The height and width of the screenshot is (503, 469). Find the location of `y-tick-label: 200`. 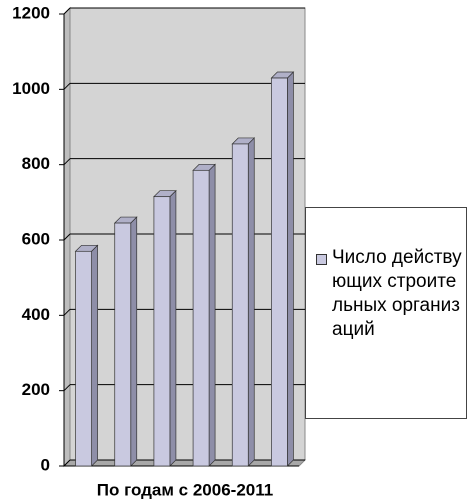

y-tick-label: 200 is located at coordinates (36, 389).